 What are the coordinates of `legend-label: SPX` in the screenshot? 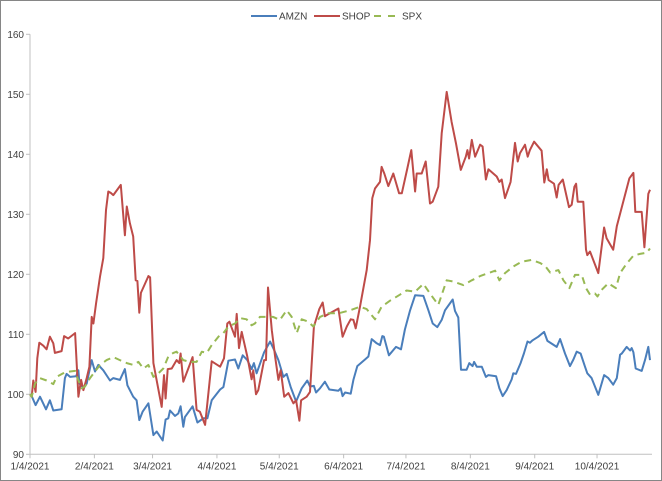 It's located at (412, 17).